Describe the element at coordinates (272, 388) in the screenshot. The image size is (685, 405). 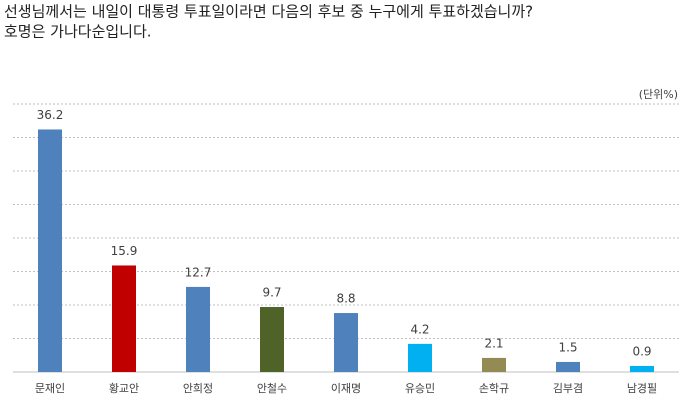
I see `x-tick-label: 안철수` at that location.